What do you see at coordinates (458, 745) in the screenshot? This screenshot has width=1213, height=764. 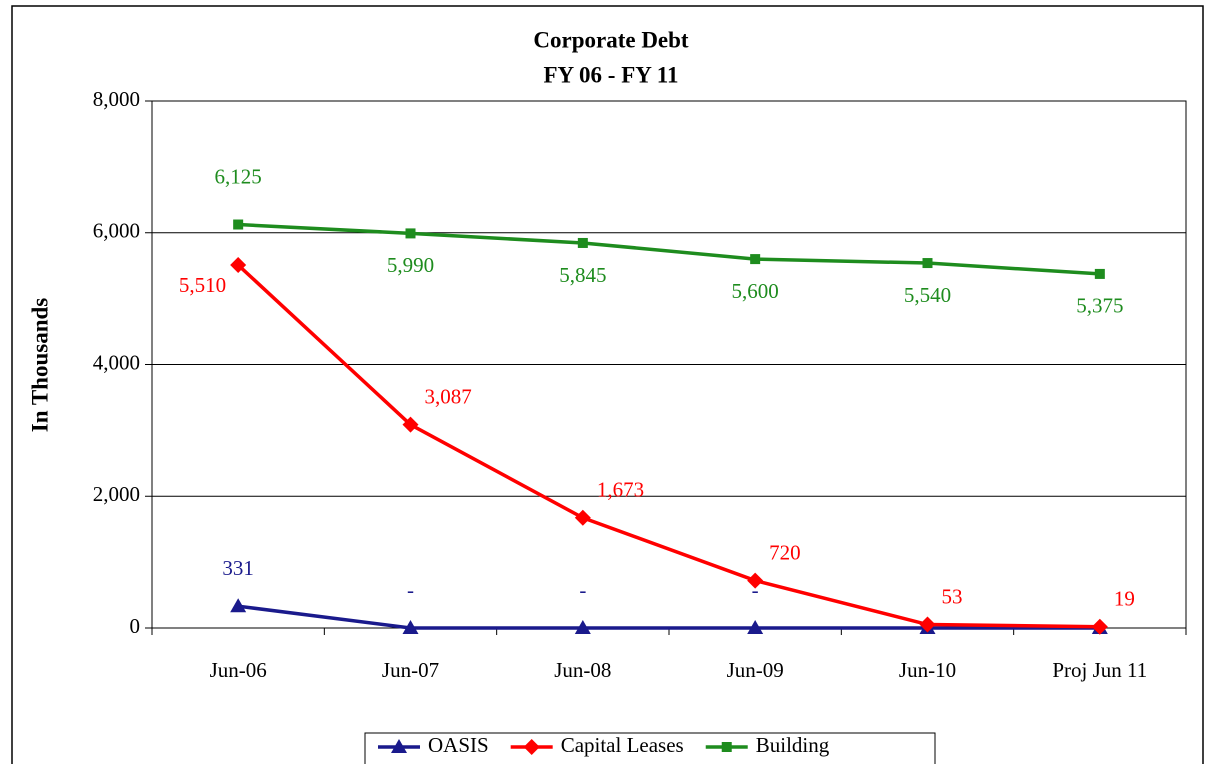 I see `legend-label: OASIS` at bounding box center [458, 745].